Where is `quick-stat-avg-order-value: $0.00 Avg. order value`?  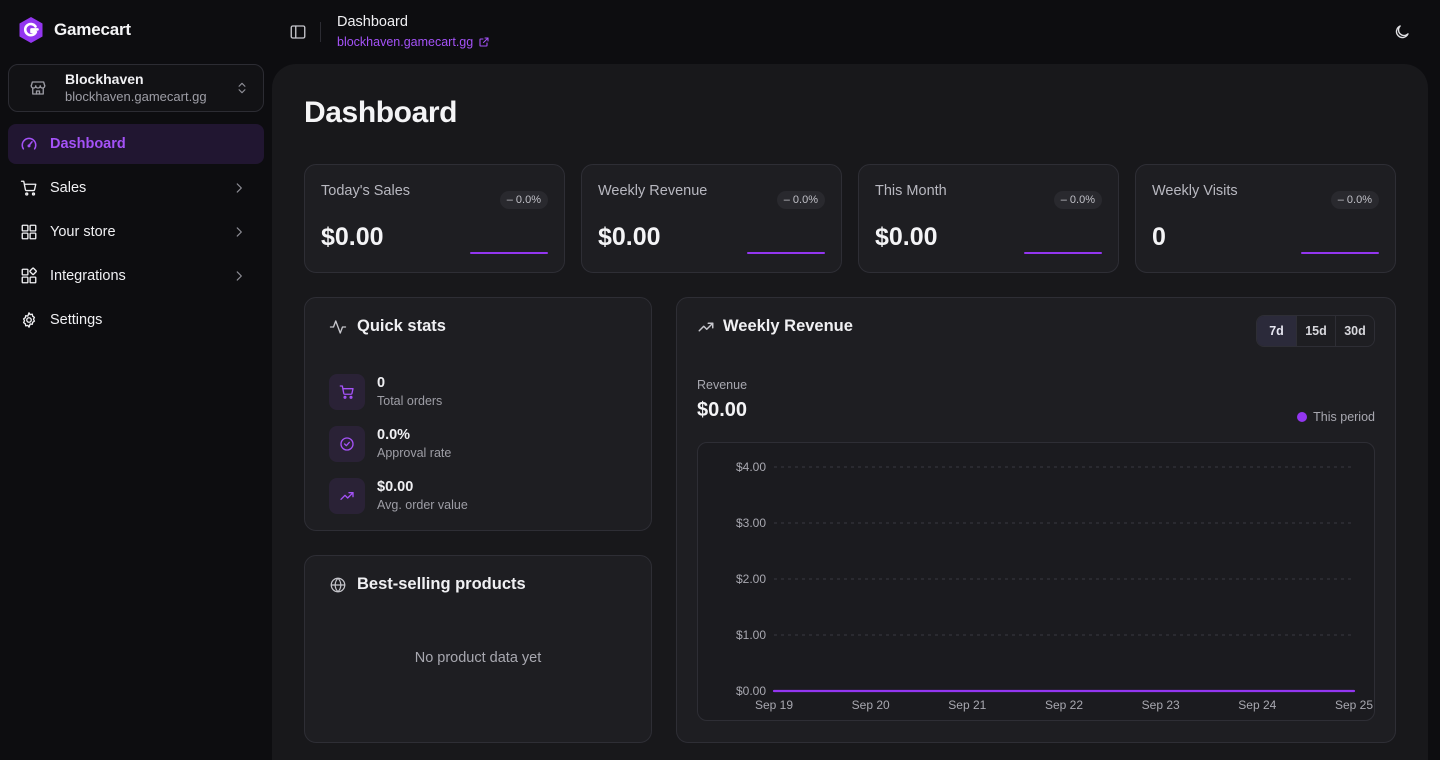 quick-stat-avg-order-value: $0.00 Avg. order value is located at coordinates (398, 496).